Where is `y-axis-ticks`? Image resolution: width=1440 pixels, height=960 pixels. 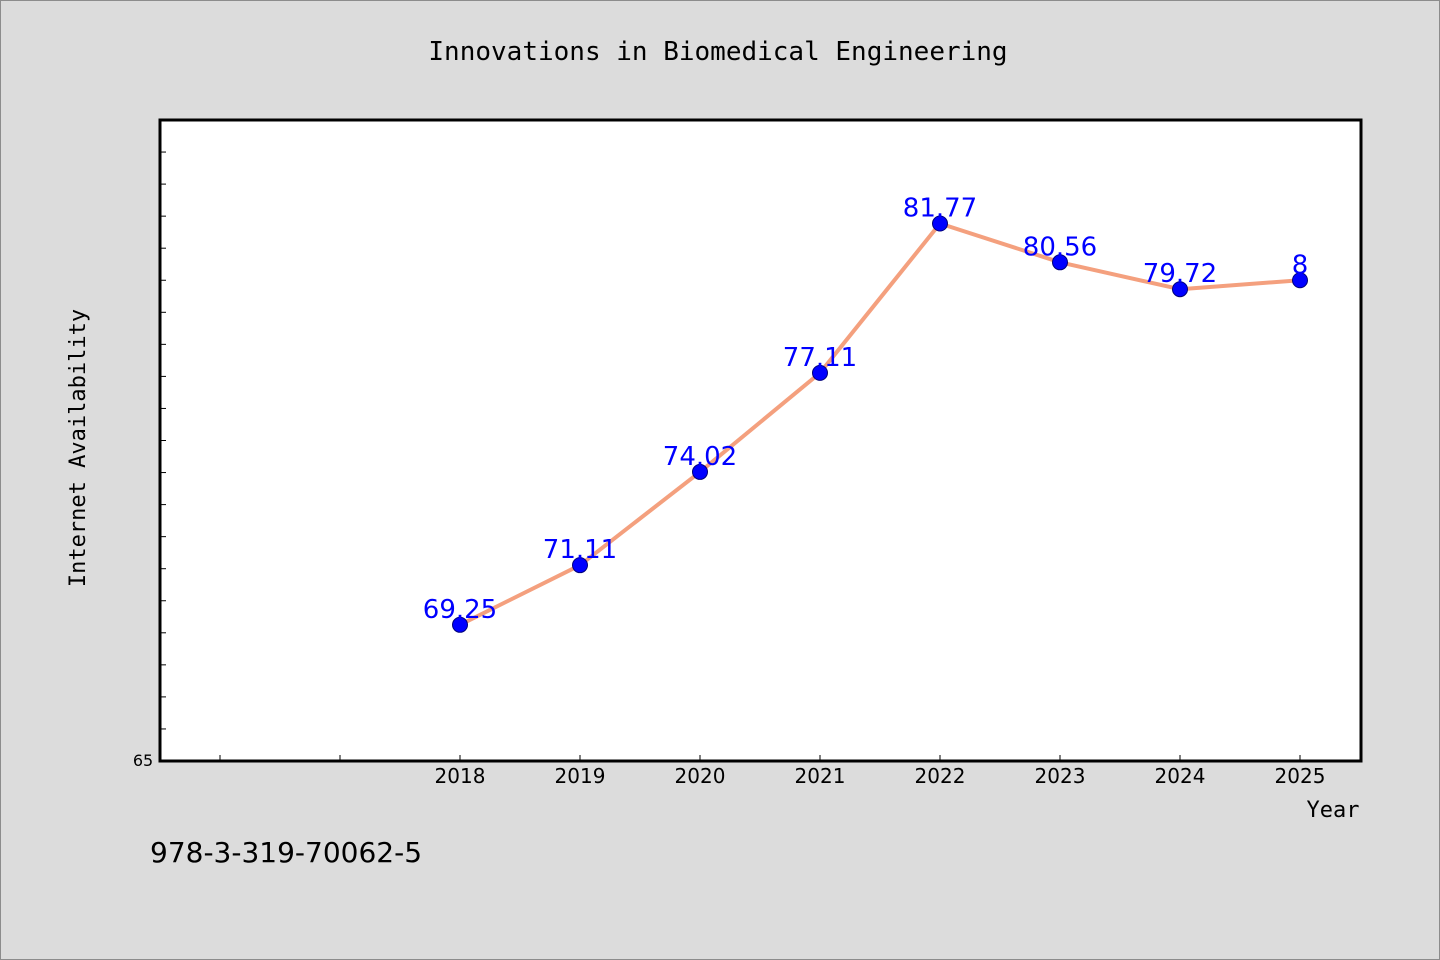 y-axis-ticks is located at coordinates (163, 440).